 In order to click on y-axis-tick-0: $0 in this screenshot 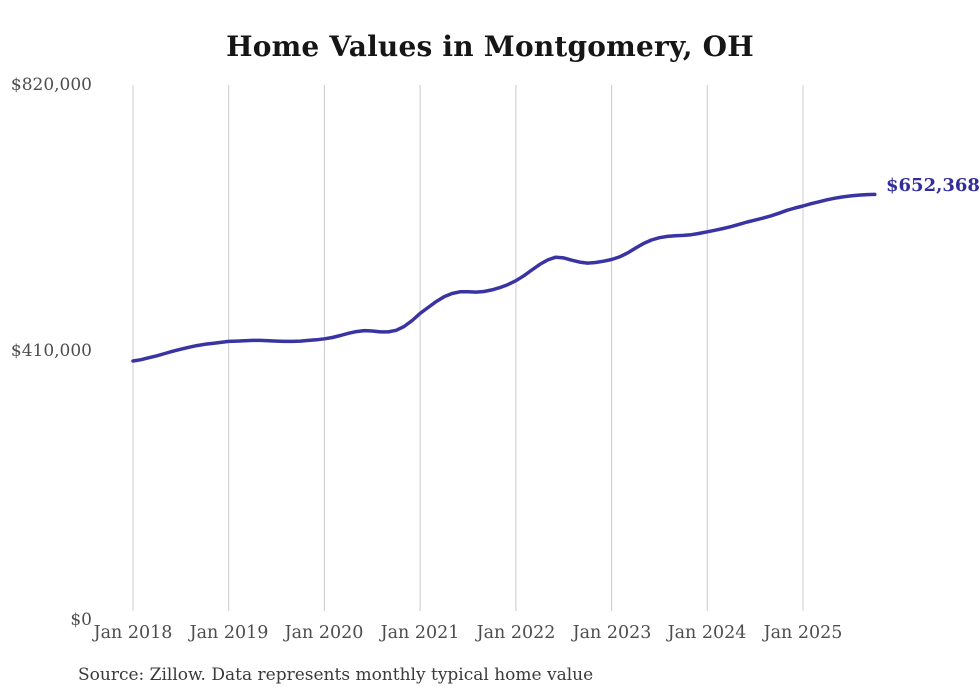, I will do `click(81, 620)`.